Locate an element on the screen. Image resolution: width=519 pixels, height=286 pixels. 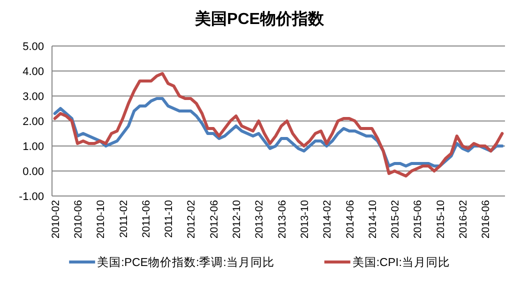
y-tick-label: 0.00 is located at coordinates (33, 172).